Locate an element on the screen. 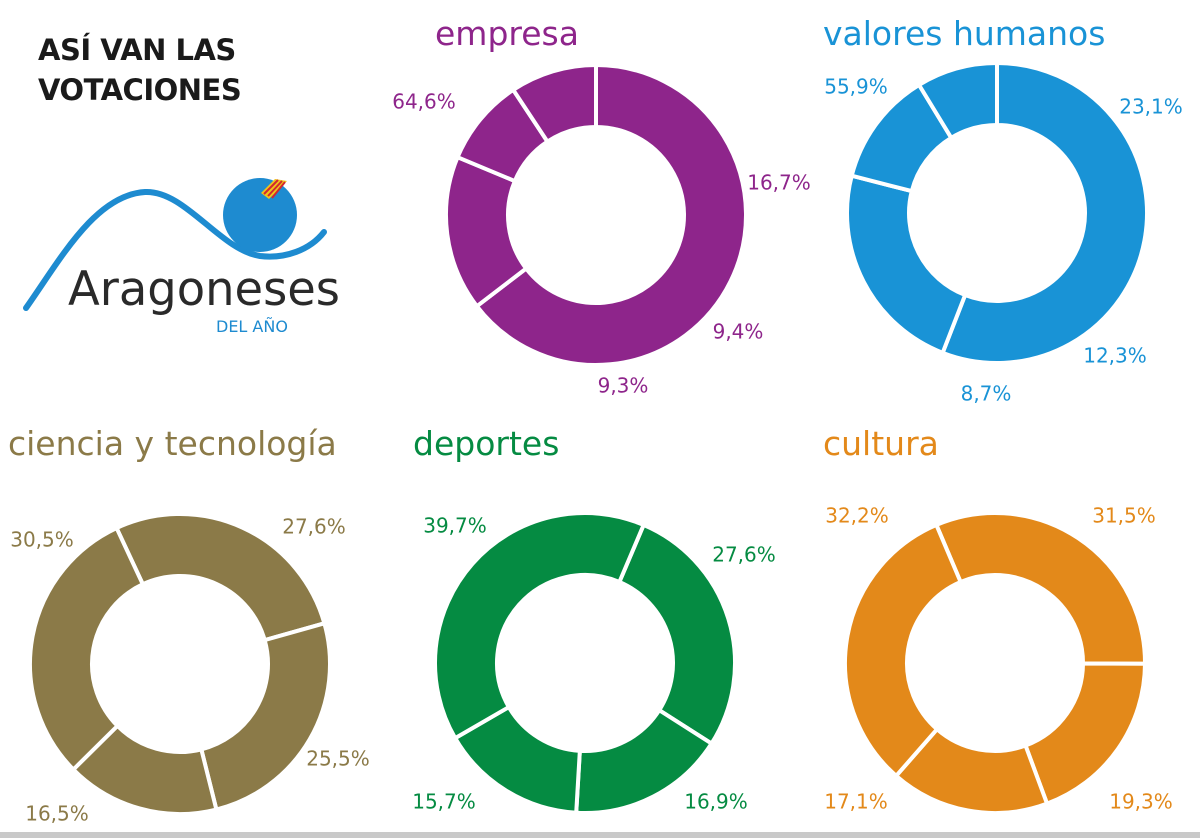 This screenshot has width=1200, height=838. slice-label: 32,2% is located at coordinates (857, 516).